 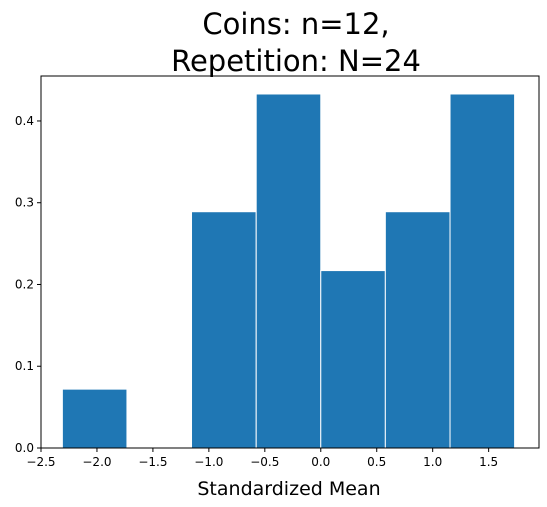 I want to click on x-axis-ticks: −2.5 −2.0 −1.5 −1.0 −0.5 0.0 0.5 1.0 1.5, so click(x=262, y=458).